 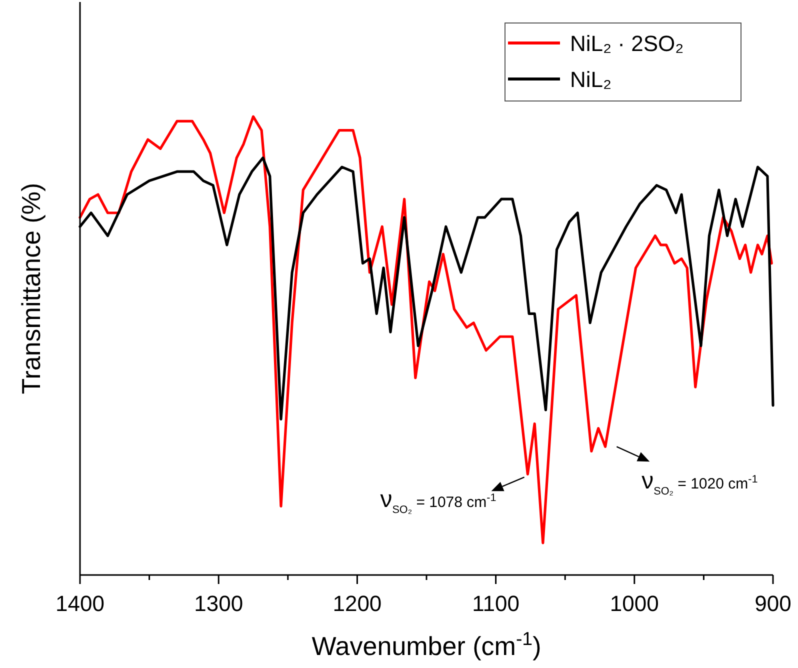 What do you see at coordinates (627, 43) in the screenshot?
I see `legend-label: NiL₂ · 2SO₂` at bounding box center [627, 43].